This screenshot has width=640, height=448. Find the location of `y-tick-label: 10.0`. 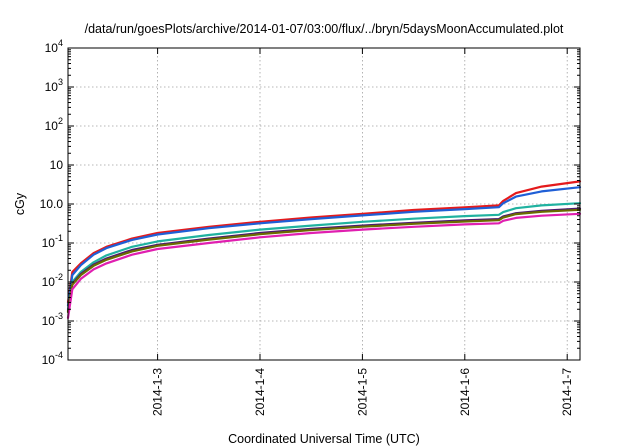

y-tick-label: 10.0 is located at coordinates (52, 204).